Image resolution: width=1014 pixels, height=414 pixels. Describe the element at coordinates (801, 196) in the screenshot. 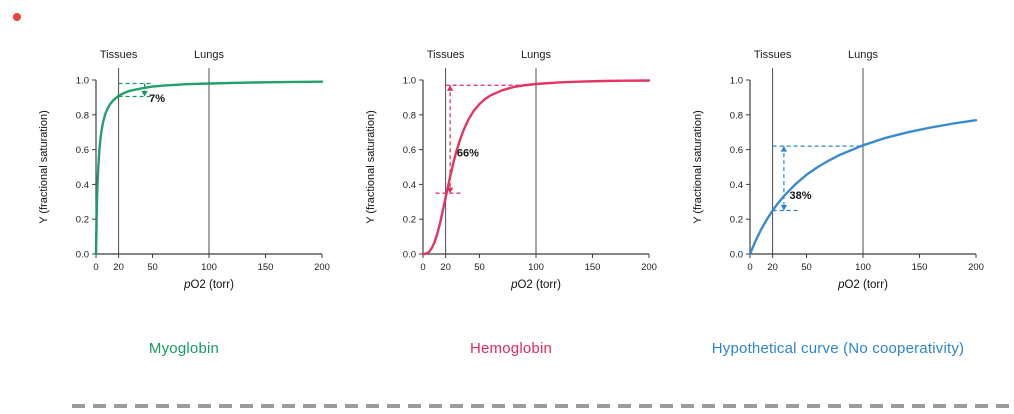

I see `annotation-percent-label: 38%` at that location.